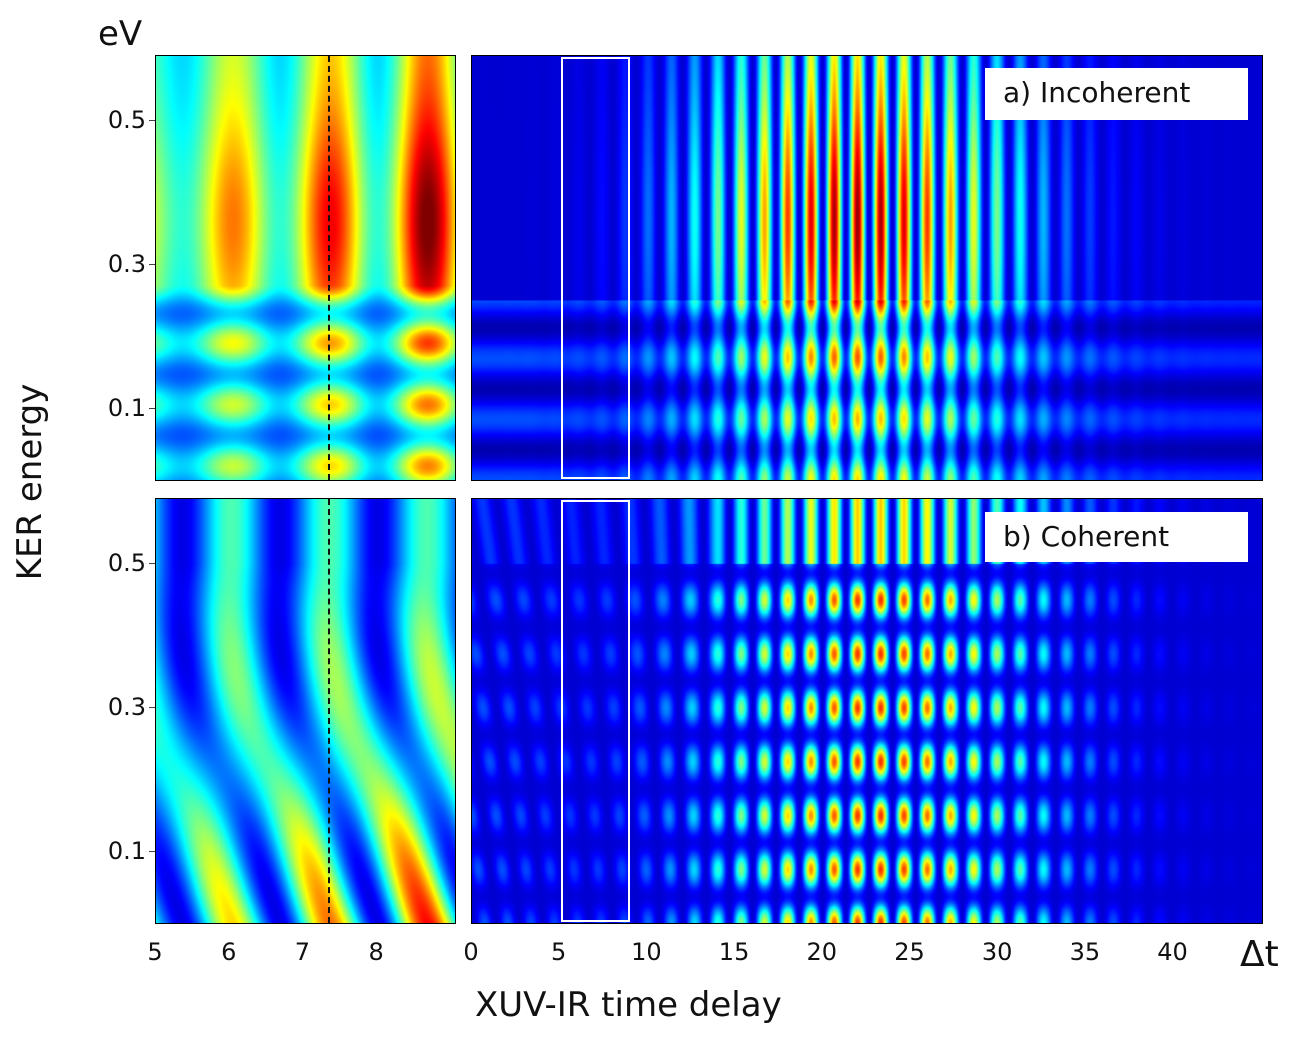 This screenshot has height=1040, width=1308. I want to click on x-axis-label: XUV-IR time delay, so click(628, 1005).